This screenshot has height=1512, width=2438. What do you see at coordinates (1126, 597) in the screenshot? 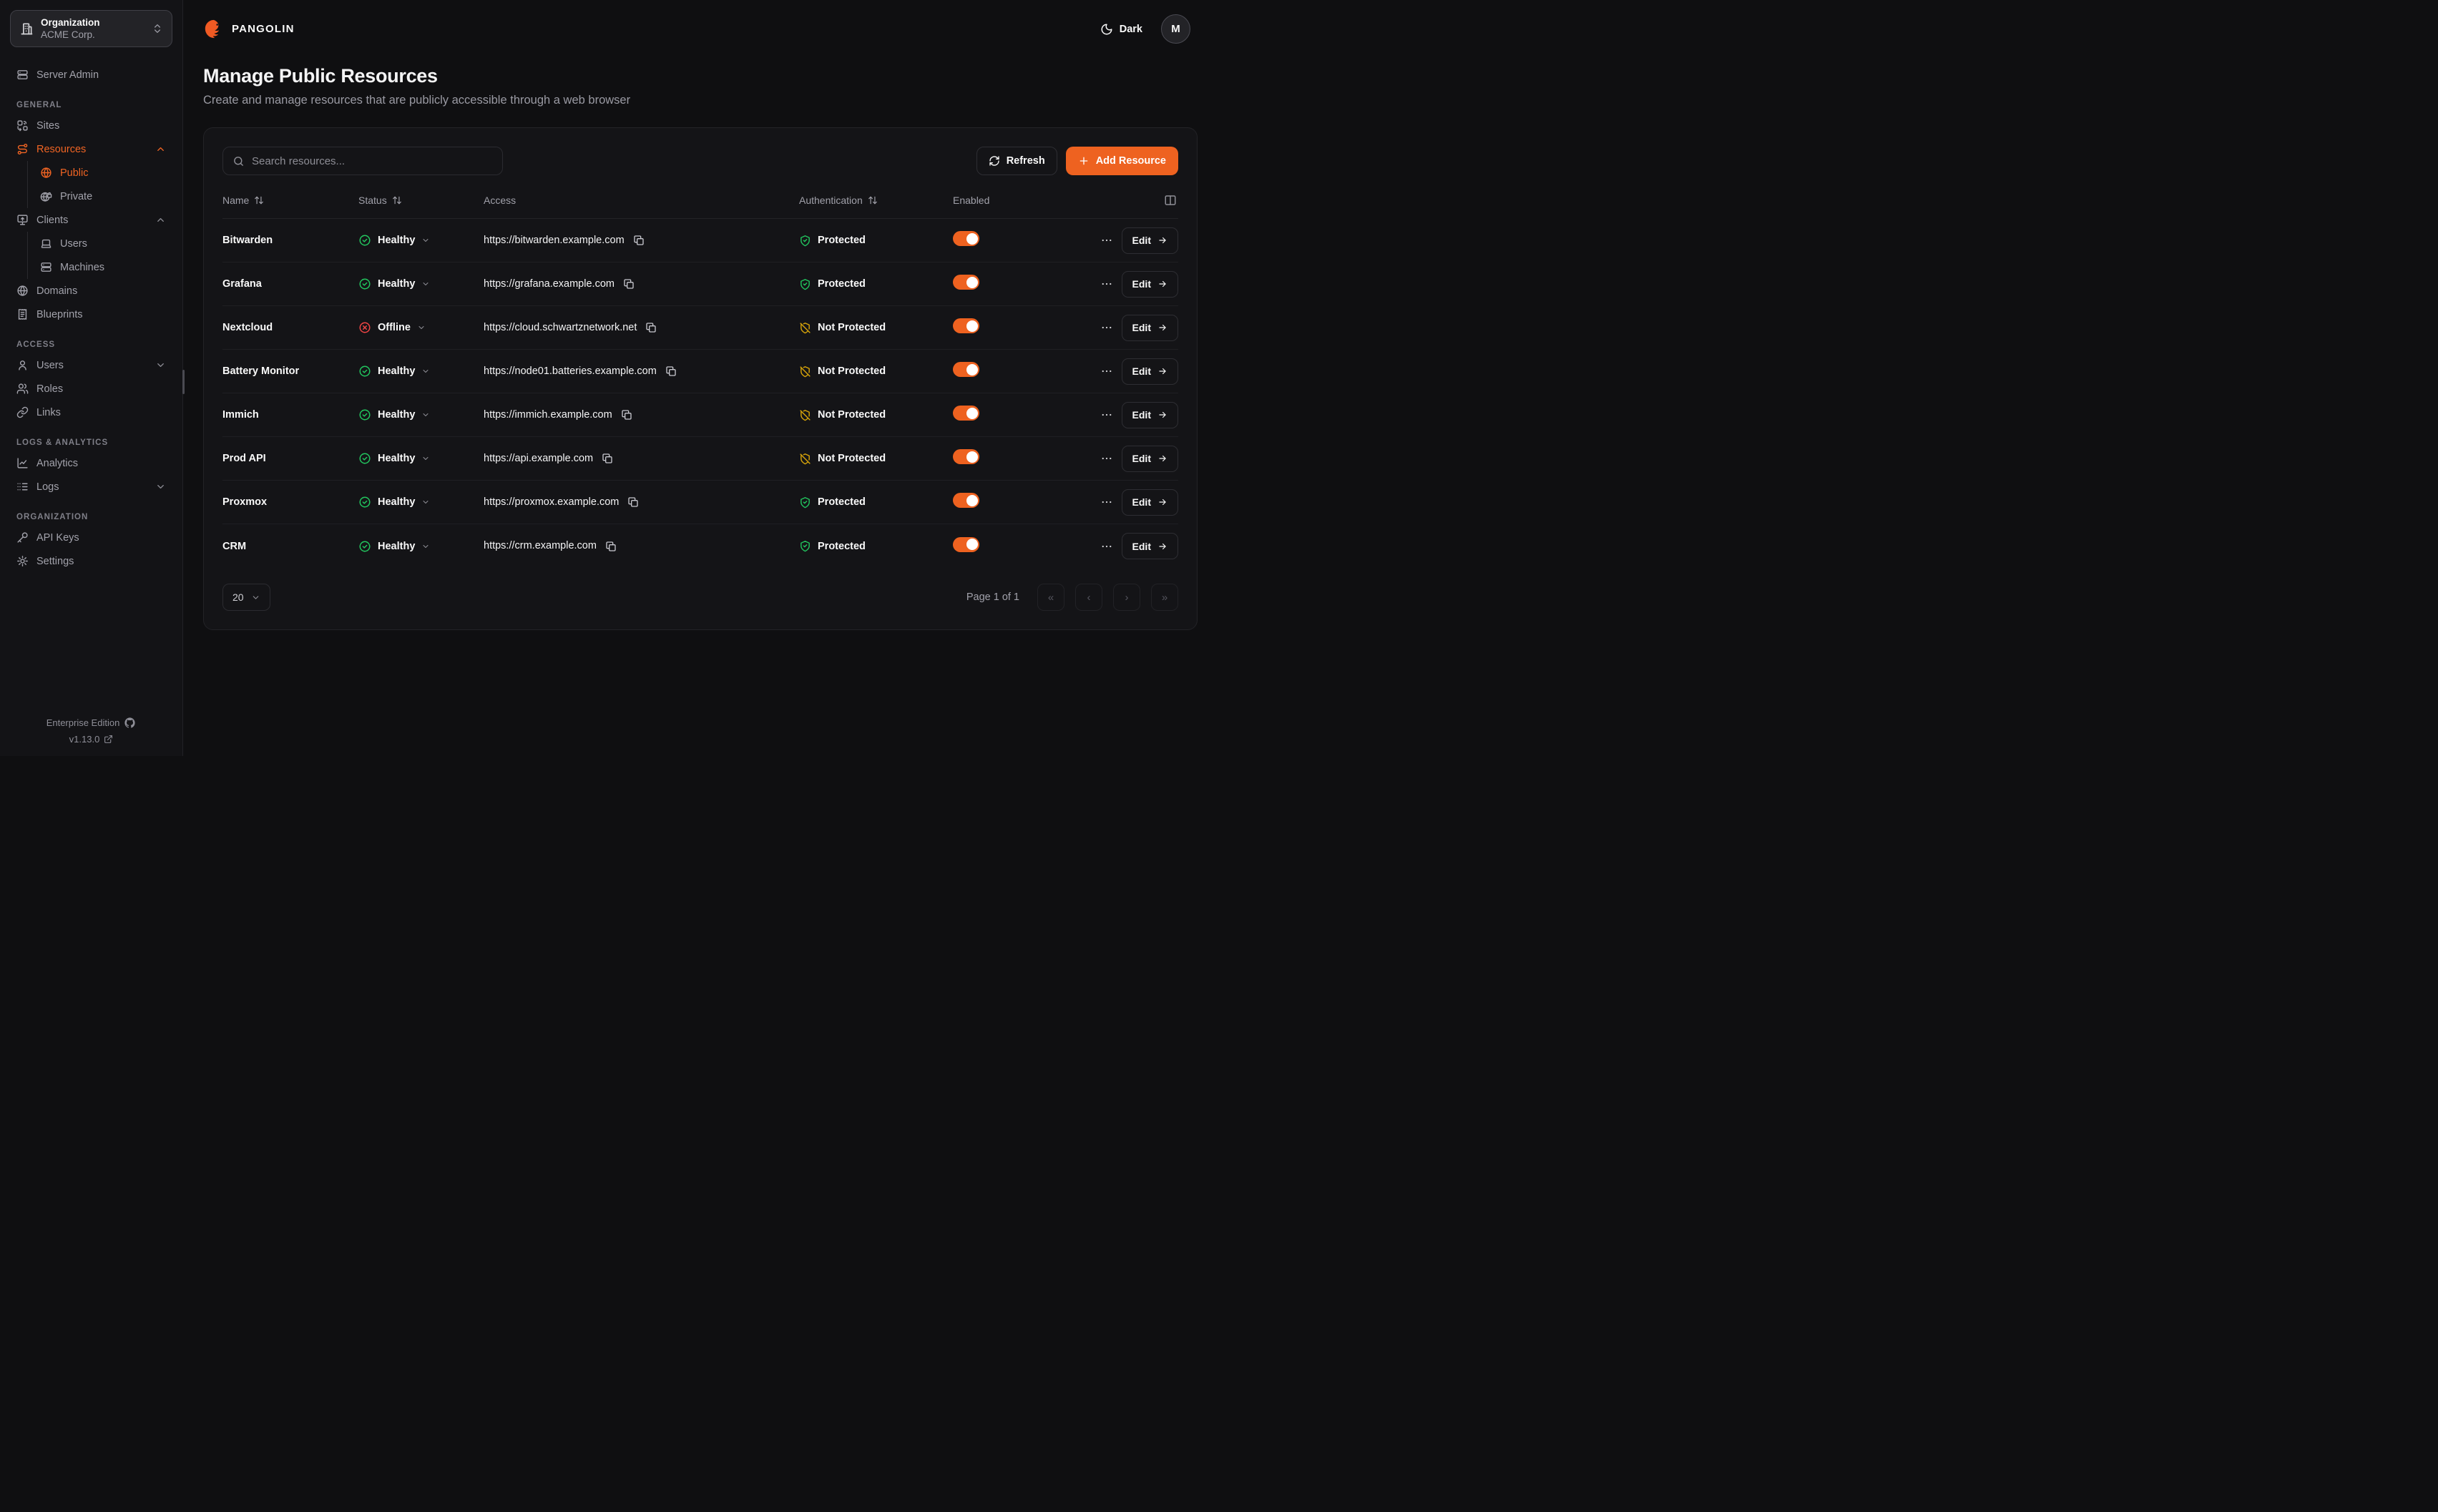
I see `next-page-button: ›` at bounding box center [1126, 597].